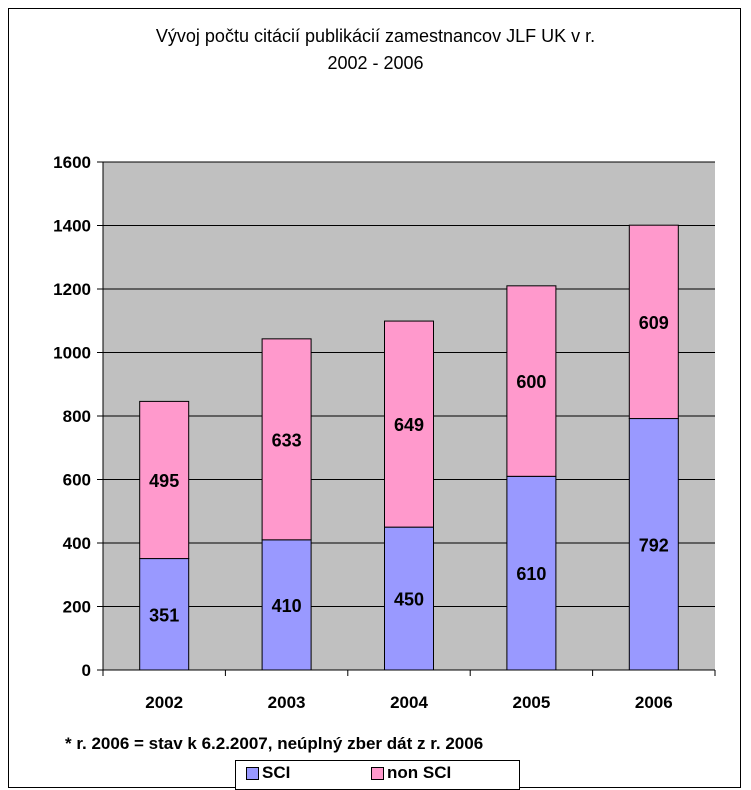 This screenshot has width=751, height=790. Describe the element at coordinates (86, 670) in the screenshot. I see `y-tick-label: 0` at that location.